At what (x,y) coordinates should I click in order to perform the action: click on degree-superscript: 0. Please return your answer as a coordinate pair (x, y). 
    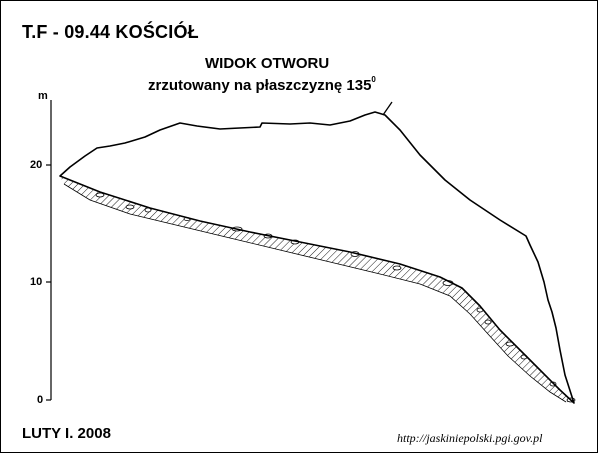
    Looking at the image, I should click on (373, 79).